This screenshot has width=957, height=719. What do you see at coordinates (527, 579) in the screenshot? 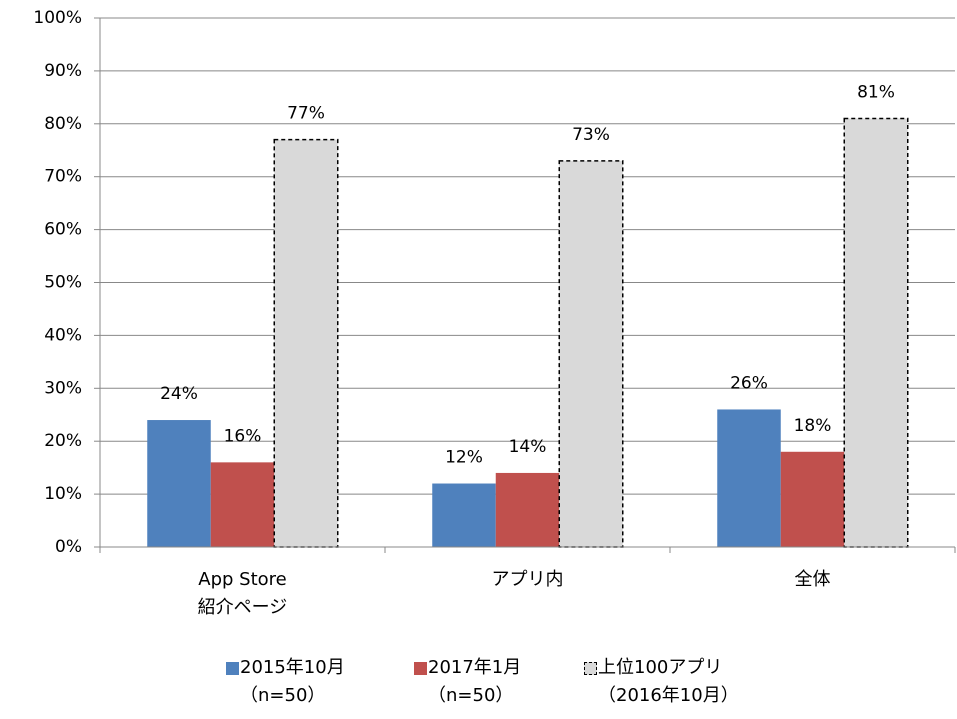
I see `x-tick-label: アプリ内` at bounding box center [527, 579].